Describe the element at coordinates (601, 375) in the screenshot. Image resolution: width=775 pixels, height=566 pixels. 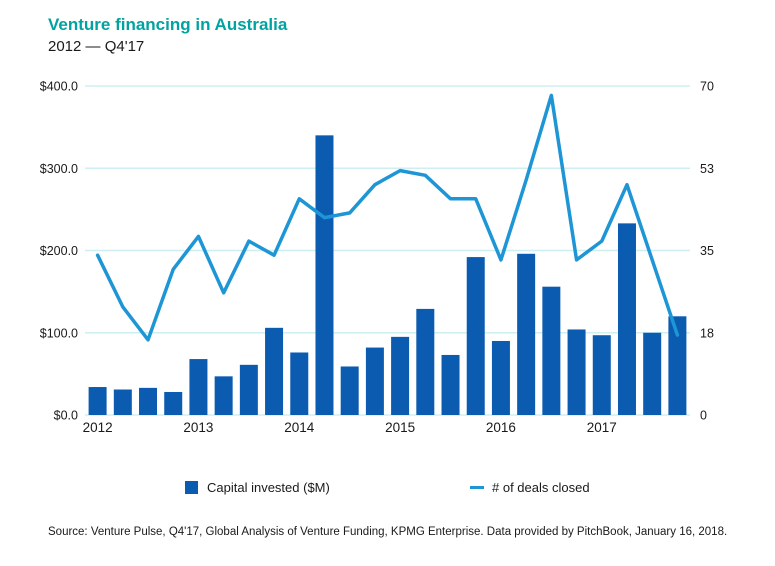
I see `bar-Q1'17` at that location.